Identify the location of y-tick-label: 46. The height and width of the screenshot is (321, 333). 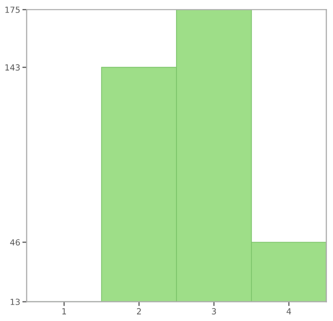
(15, 242).